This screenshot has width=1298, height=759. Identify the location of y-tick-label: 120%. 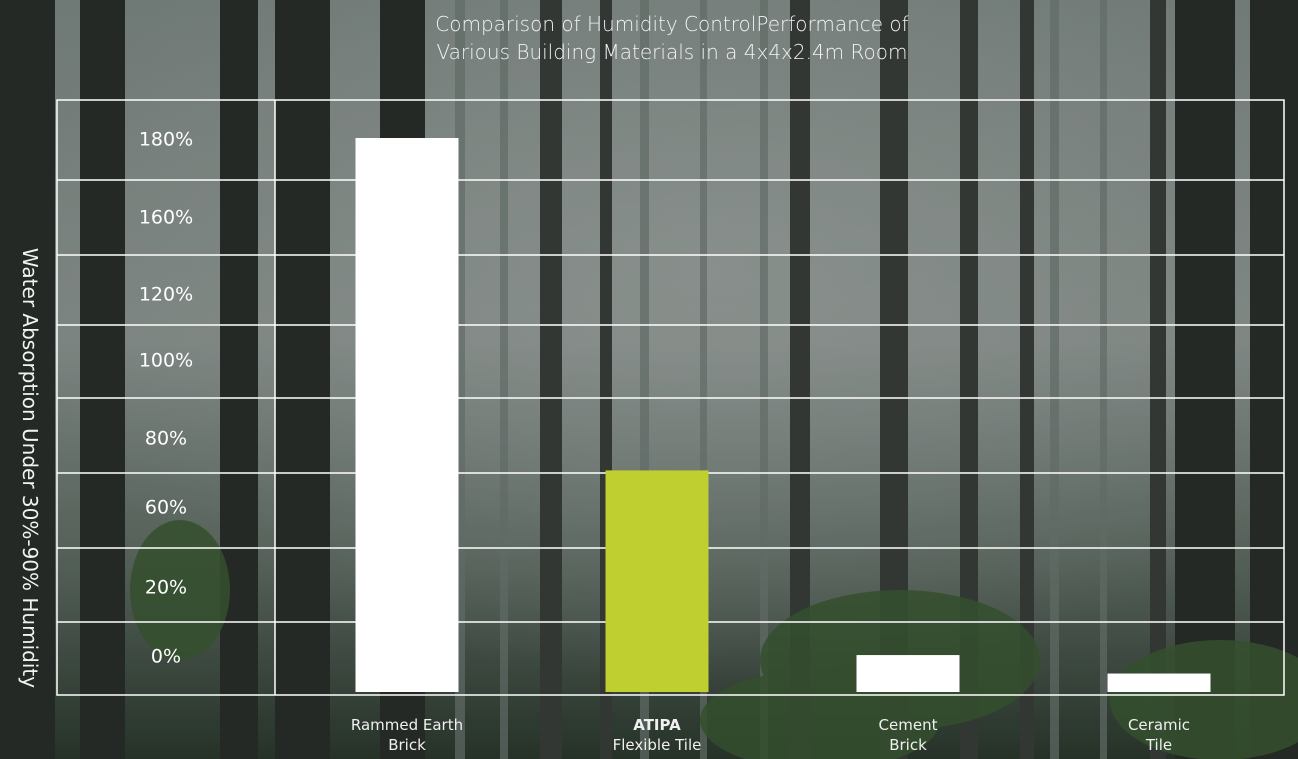
(166, 295).